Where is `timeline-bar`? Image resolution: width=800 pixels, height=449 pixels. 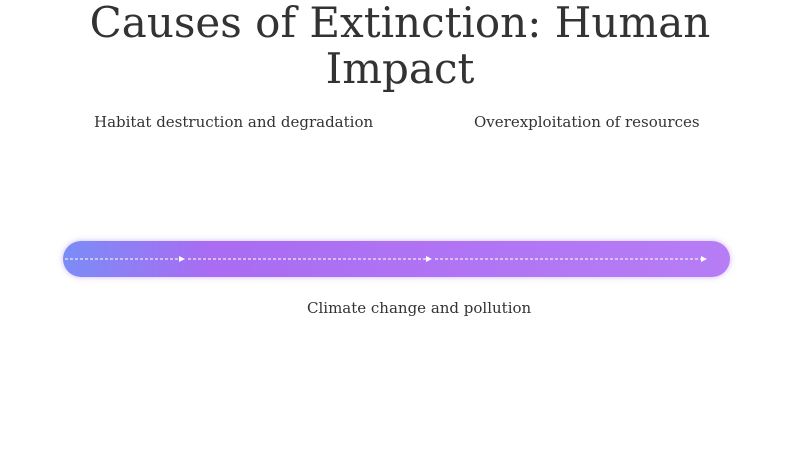
timeline-bar is located at coordinates (396, 259).